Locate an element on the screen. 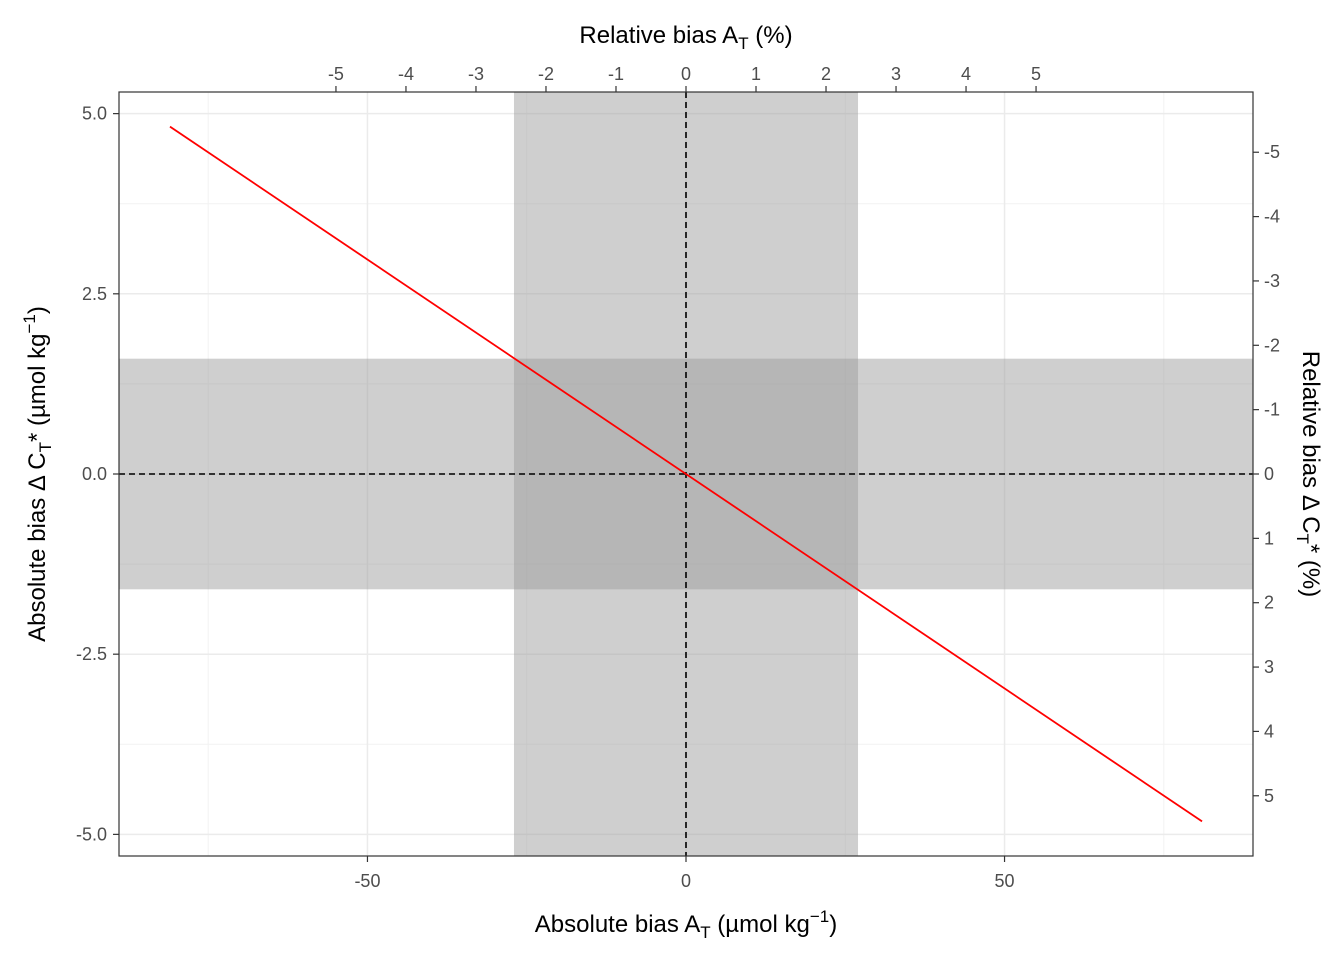 The width and height of the screenshot is (1344, 960). right-tick-label: 0 is located at coordinates (1269, 474).